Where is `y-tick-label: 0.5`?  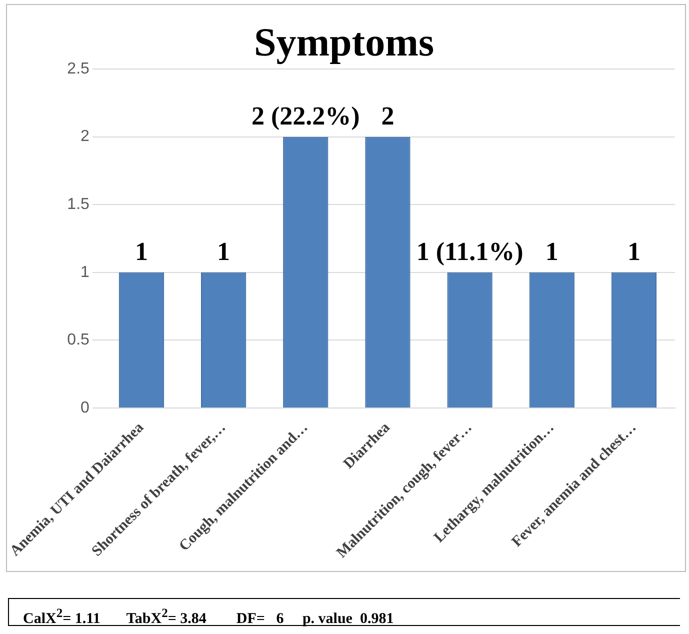
y-tick-label: 0.5 is located at coordinates (78, 340).